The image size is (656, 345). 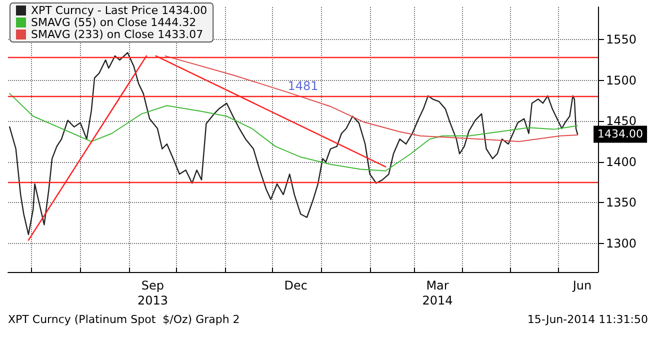 What do you see at coordinates (582, 285) in the screenshot?
I see `x-tick-label: Jun` at bounding box center [582, 285].